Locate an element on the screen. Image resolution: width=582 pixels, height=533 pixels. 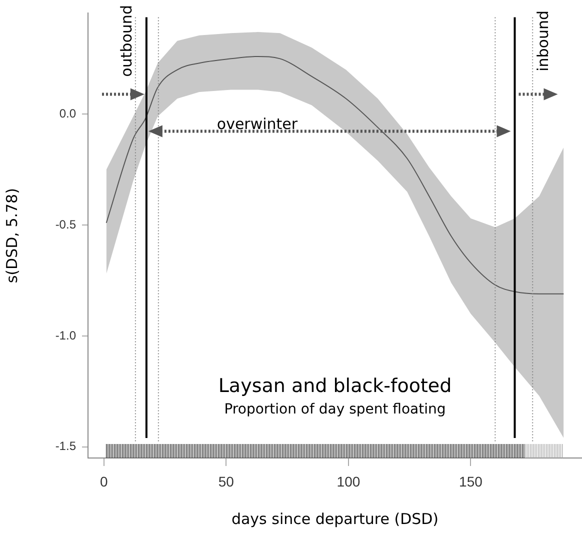
y-tick-label: -0.5 is located at coordinates (65, 224).